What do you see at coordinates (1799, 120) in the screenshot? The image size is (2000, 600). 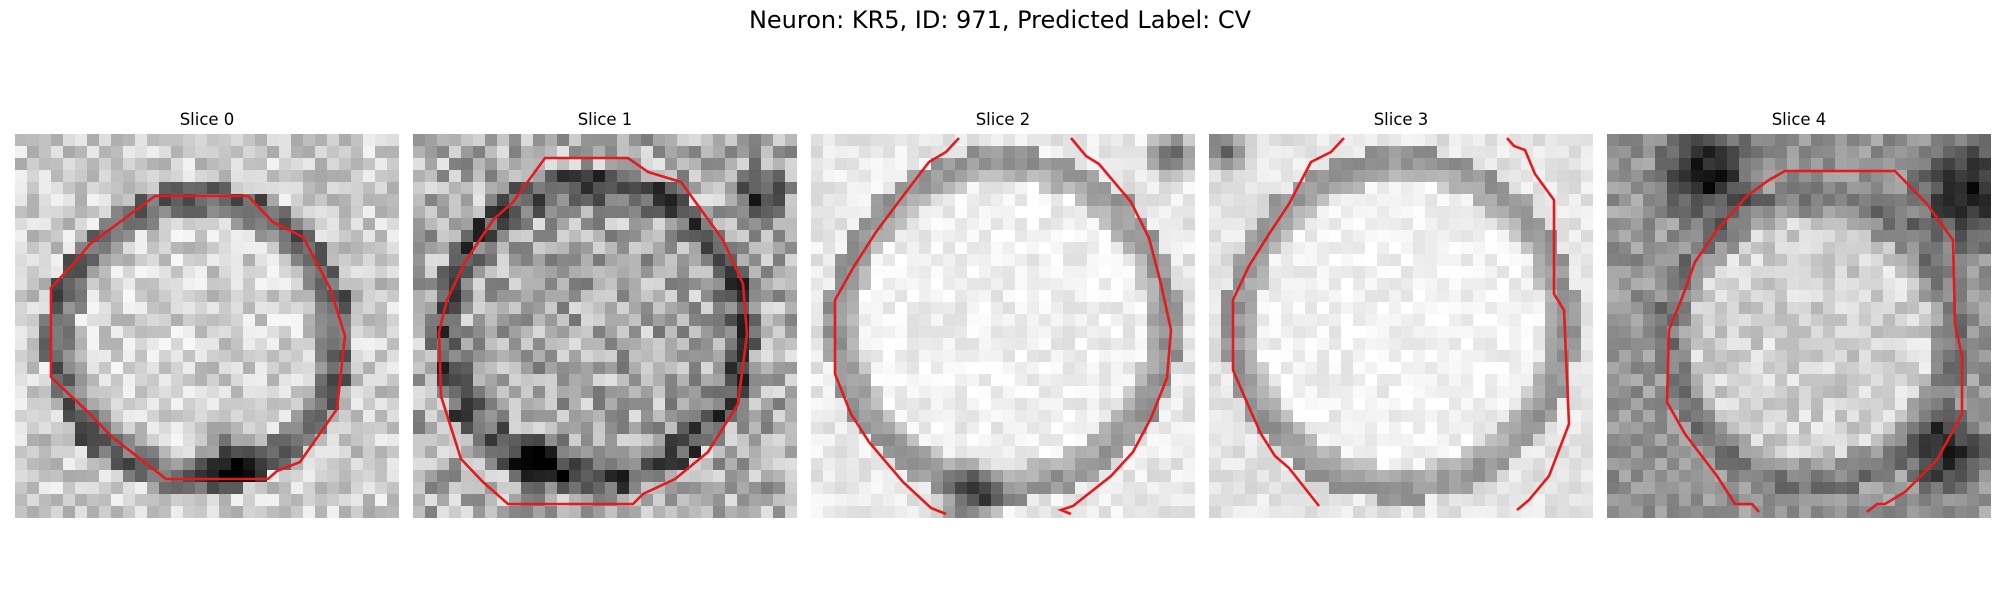 I see `slice-title-4: Slice 4` at bounding box center [1799, 120].